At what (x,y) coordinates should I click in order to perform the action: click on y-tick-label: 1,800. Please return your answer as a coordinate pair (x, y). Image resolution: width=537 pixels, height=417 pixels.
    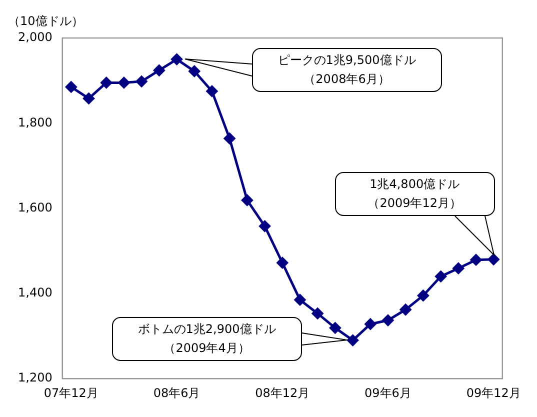
    Looking at the image, I should click on (35, 122).